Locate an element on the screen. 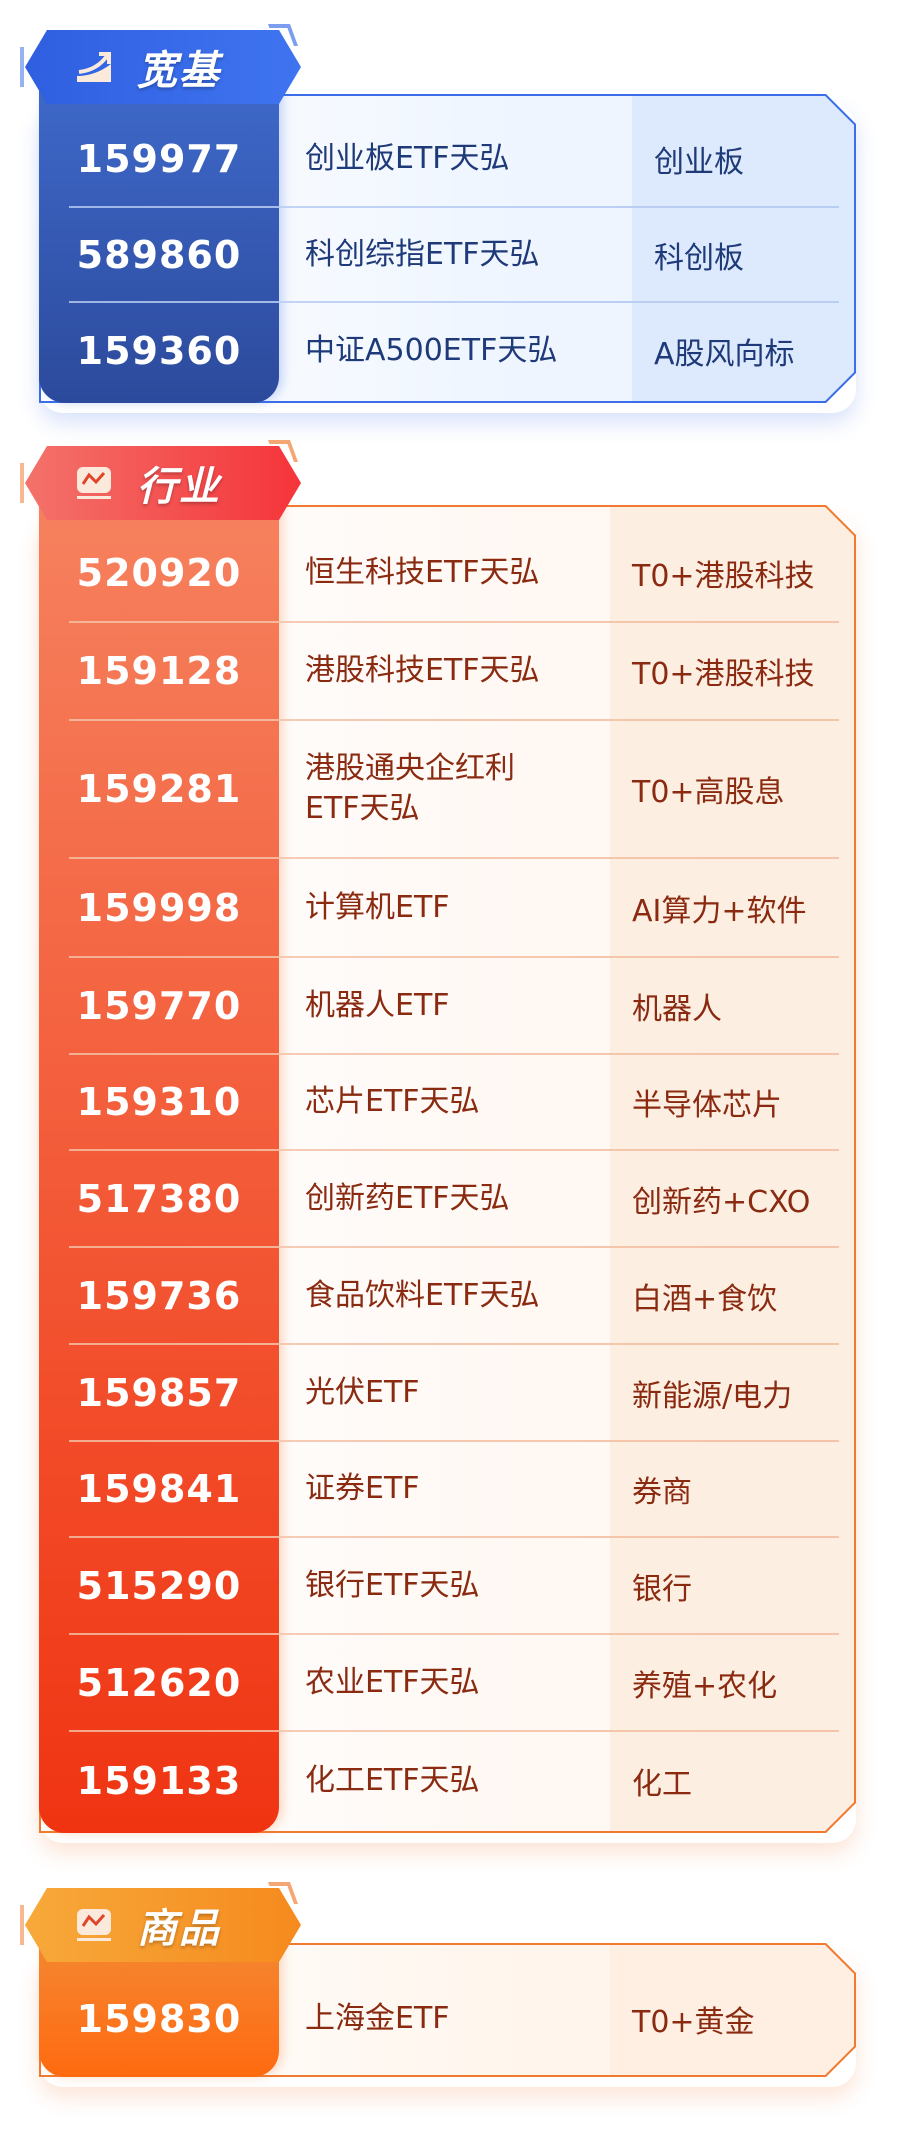  etf-name: 创业板ETF天弘 is located at coordinates (407, 158).